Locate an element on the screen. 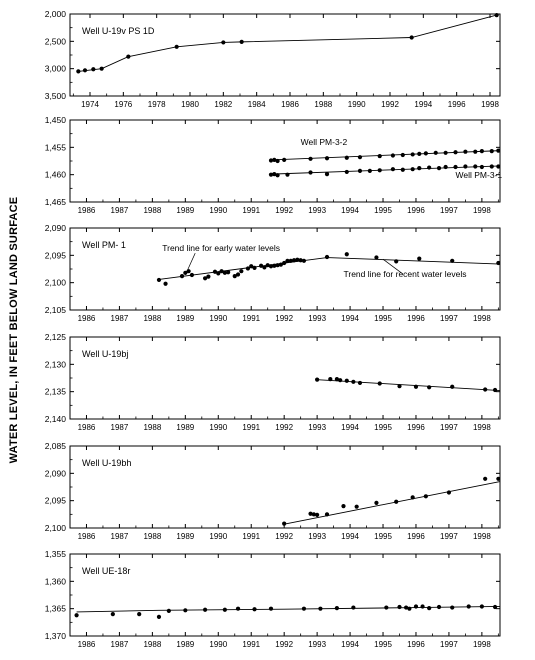 This screenshot has height=660, width=535. y-tick-label: 1,460 is located at coordinates (56, 175).